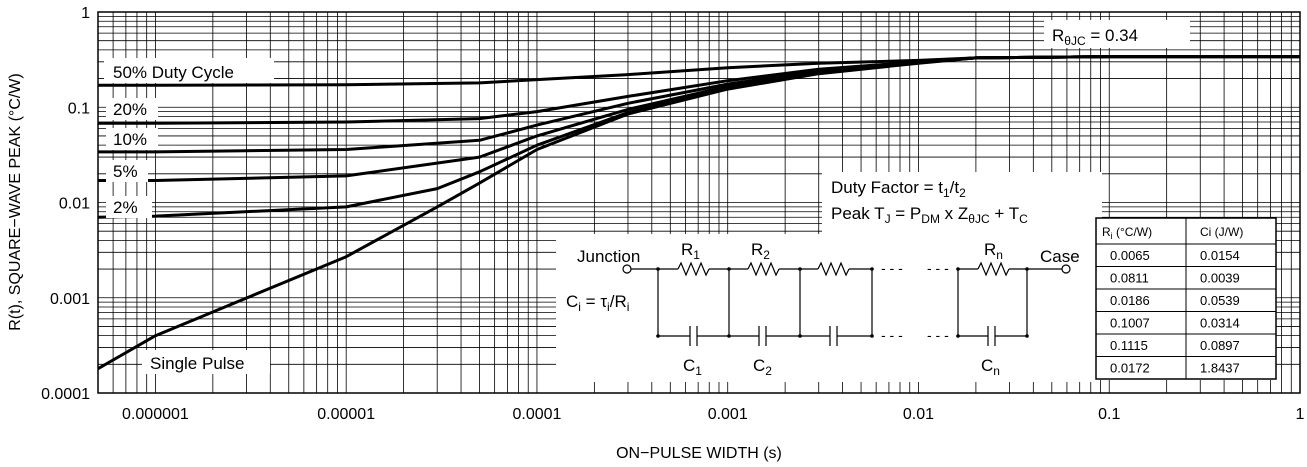  Describe the element at coordinates (892, 268) in the screenshot. I see `ellipsis-top: - - -` at that location.